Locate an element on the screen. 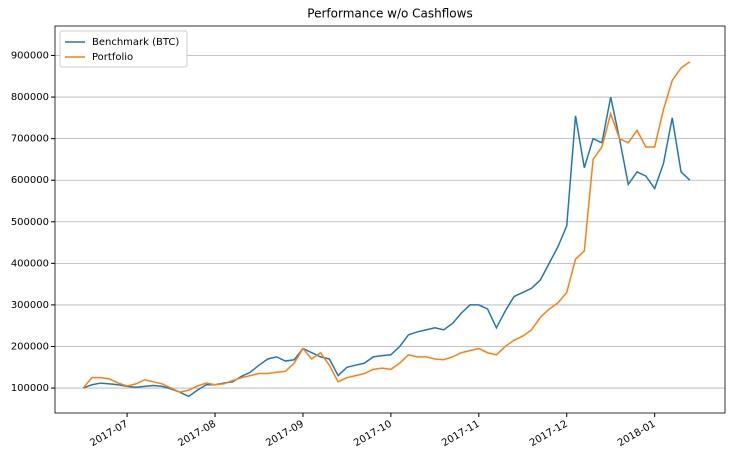 The width and height of the screenshot is (732, 462). y-tick-label: 100000 is located at coordinates (30, 388).